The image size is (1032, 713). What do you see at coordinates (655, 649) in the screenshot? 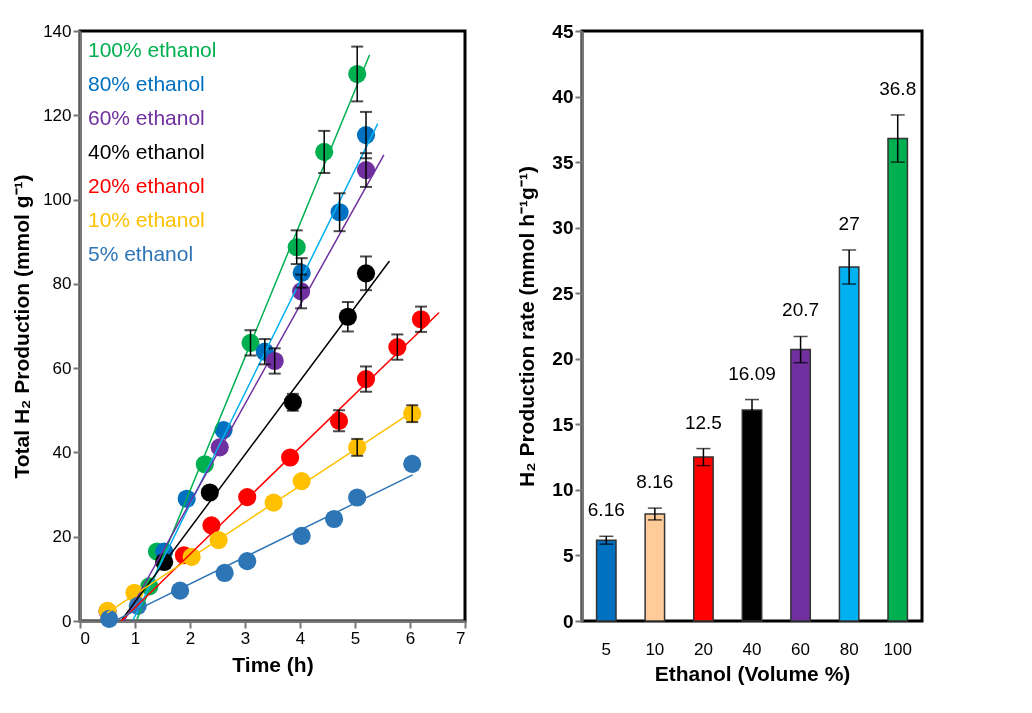
I see `x-tick-label: 10` at bounding box center [655, 649].